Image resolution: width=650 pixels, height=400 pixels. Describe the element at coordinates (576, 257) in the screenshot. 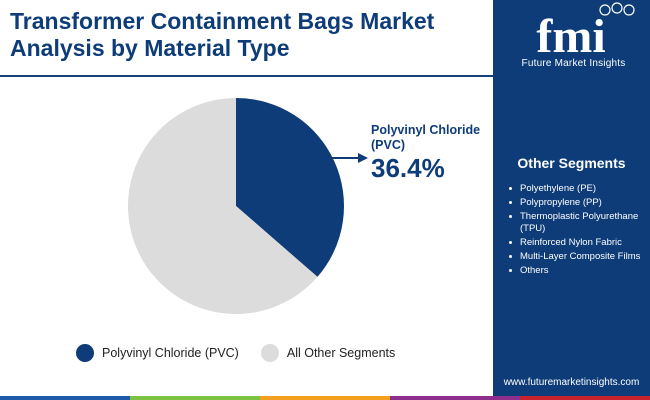

I see `list-item: Multi-Layer Composite Films` at that location.